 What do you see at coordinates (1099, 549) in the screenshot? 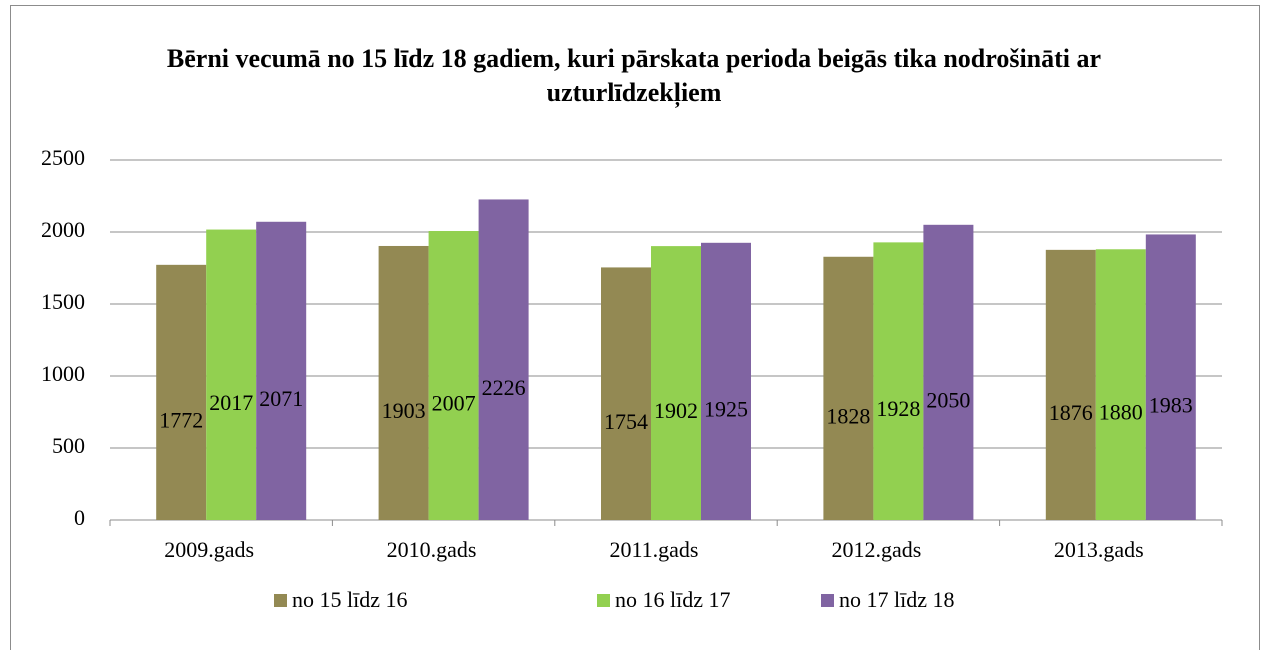
I see `x-tick-label: 2013.gads` at bounding box center [1099, 549].